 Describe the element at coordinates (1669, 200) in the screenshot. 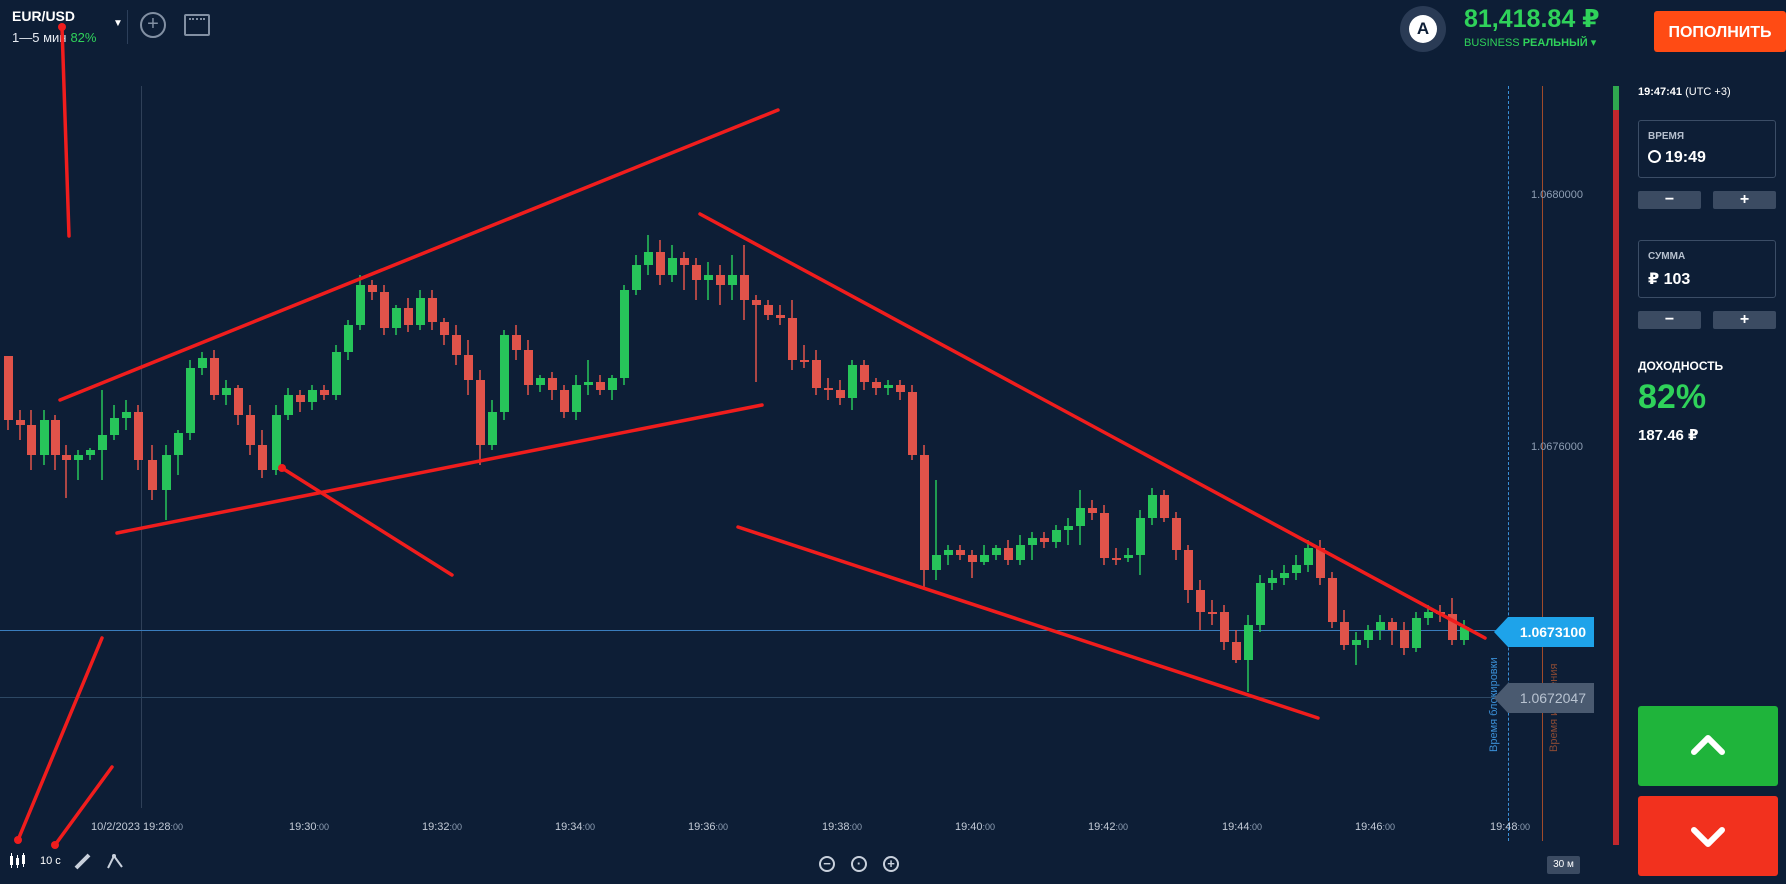

I see `time-minus-button: −` at that location.